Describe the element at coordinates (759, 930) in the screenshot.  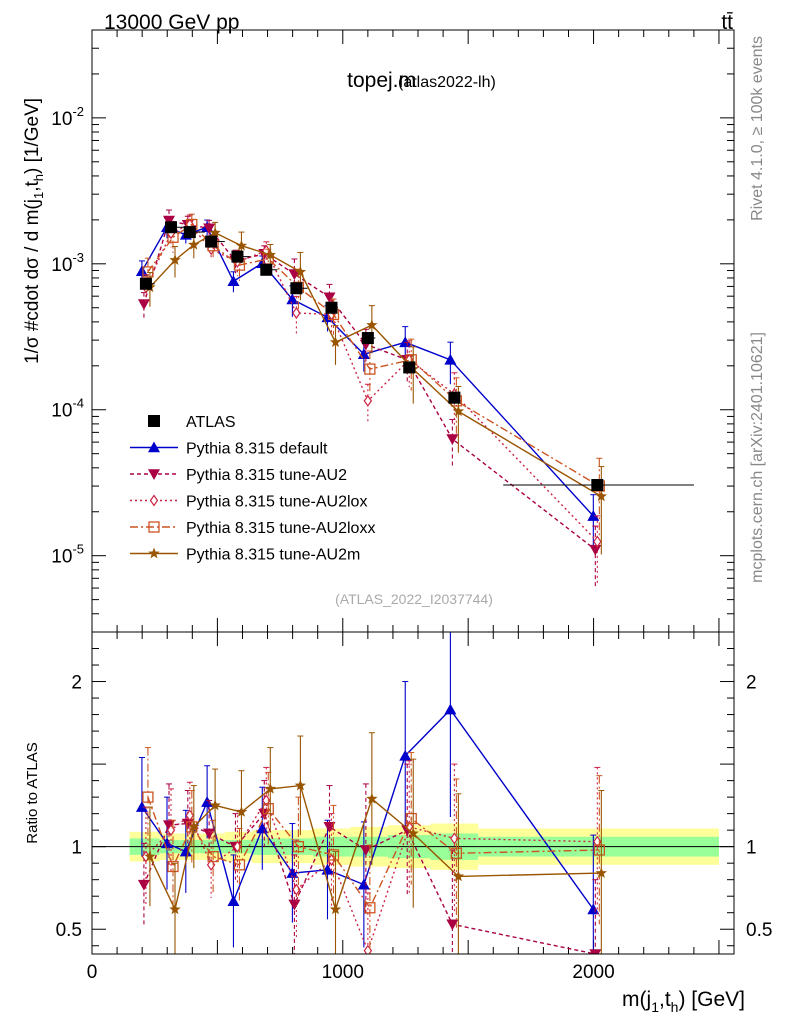
I see `ratio-tick-label-right: 0.5` at that location.